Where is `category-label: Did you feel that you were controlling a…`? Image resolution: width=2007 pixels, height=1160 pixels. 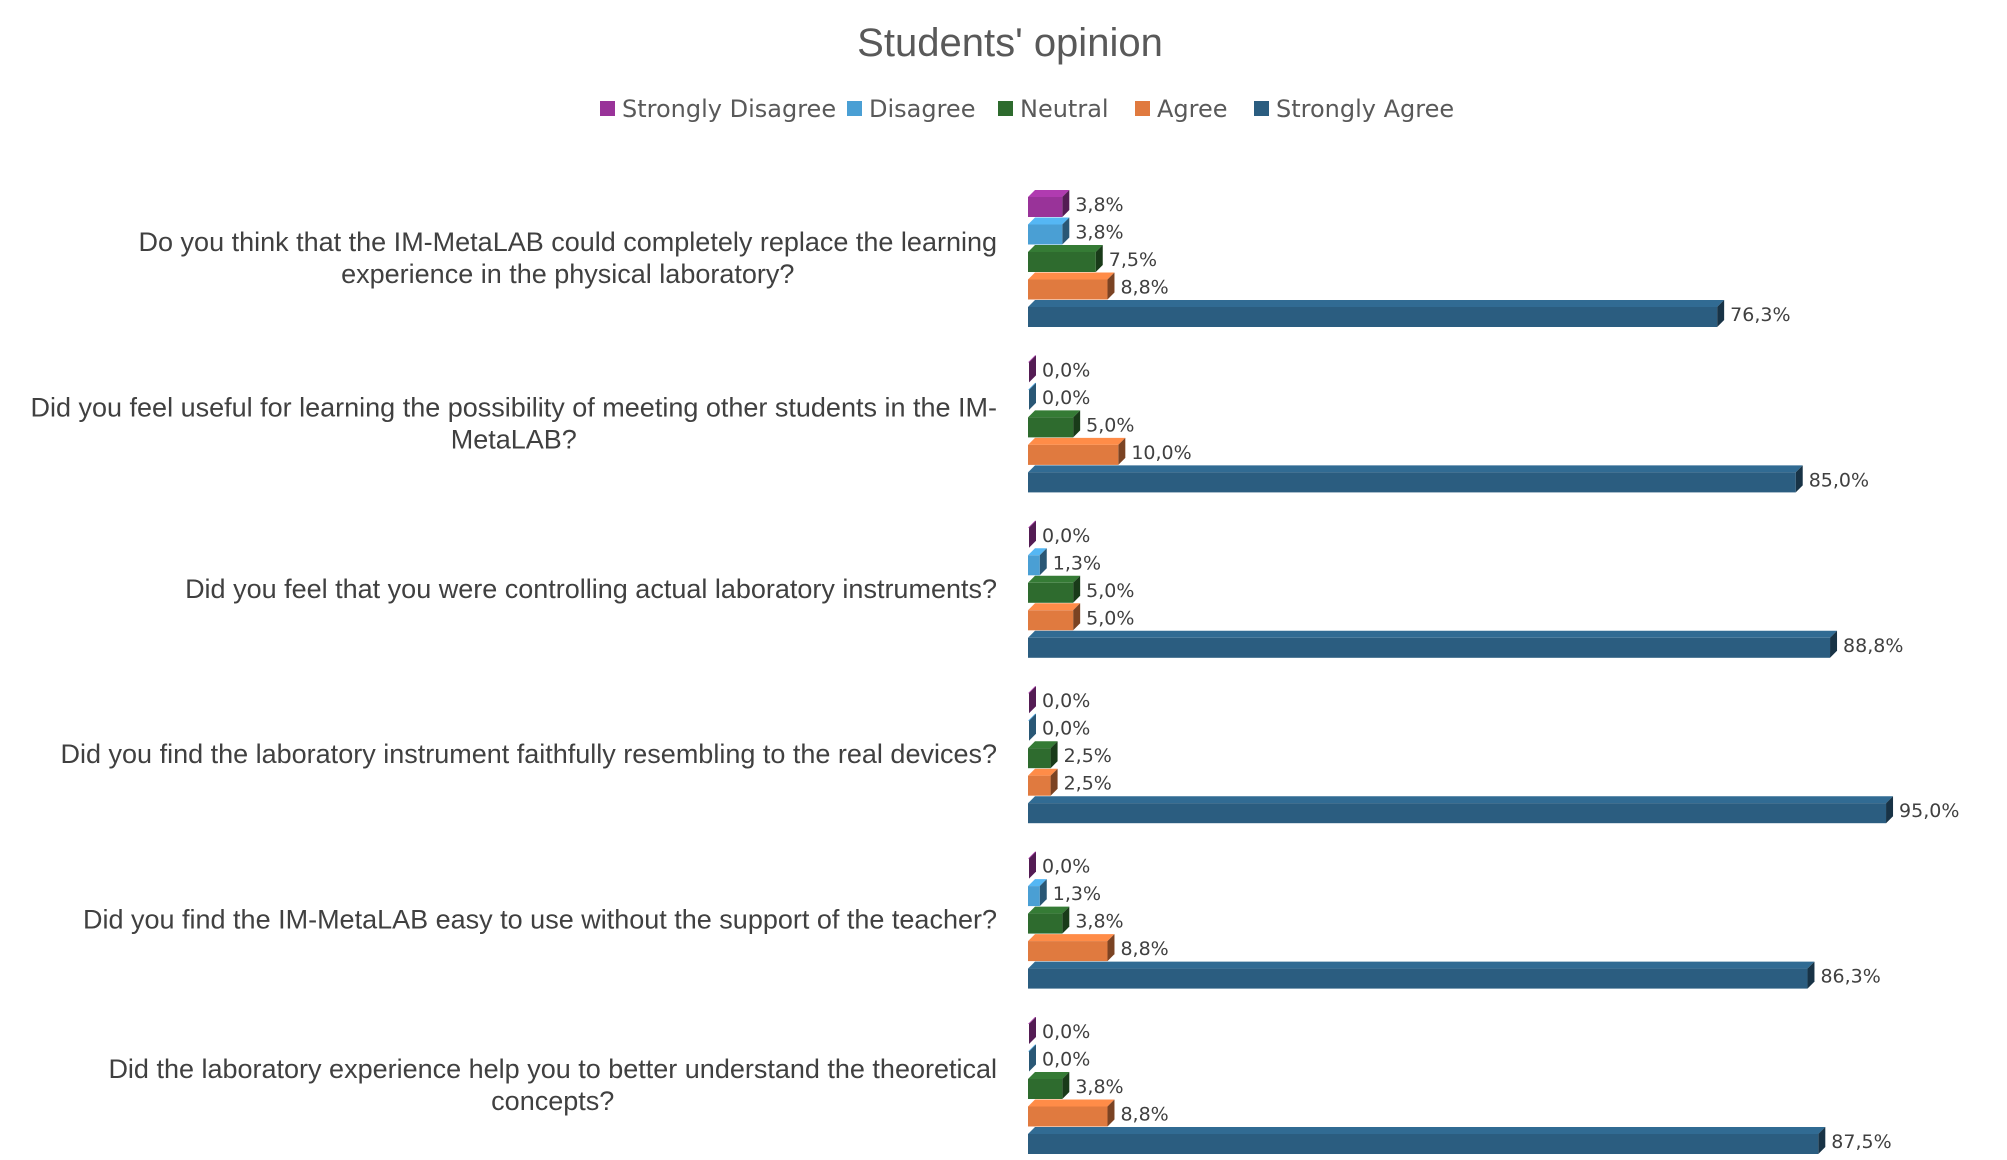
category-label: Did you feel that you were controlling a… is located at coordinates (591, 589).